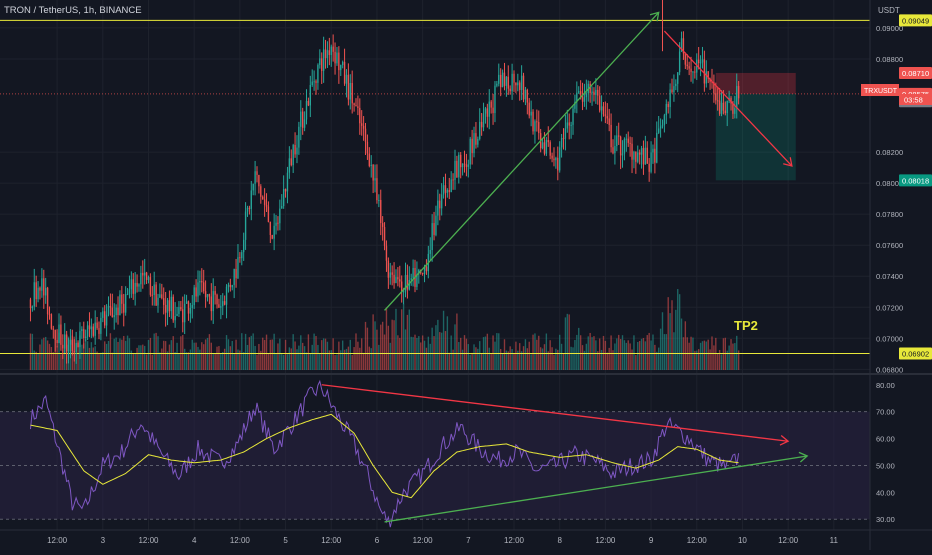  What do you see at coordinates (555, 413) in the screenshot?
I see `rsi-trendline-red` at bounding box center [555, 413].